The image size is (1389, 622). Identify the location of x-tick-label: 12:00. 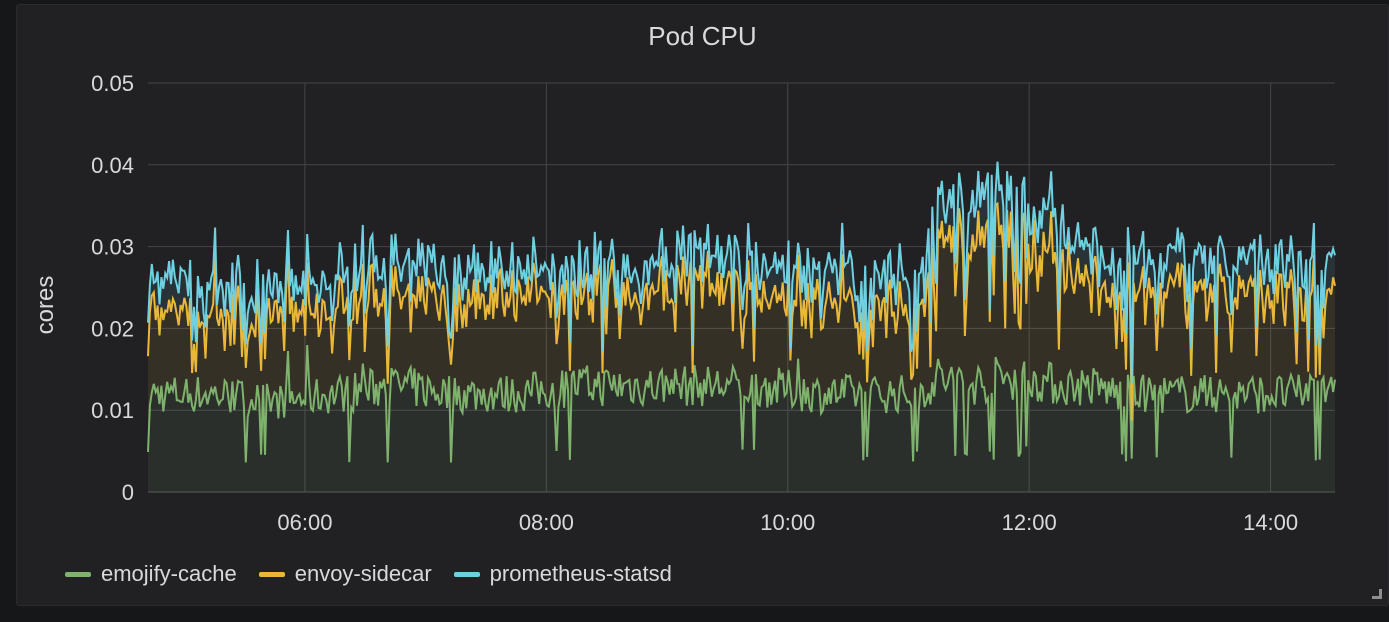
(1029, 522).